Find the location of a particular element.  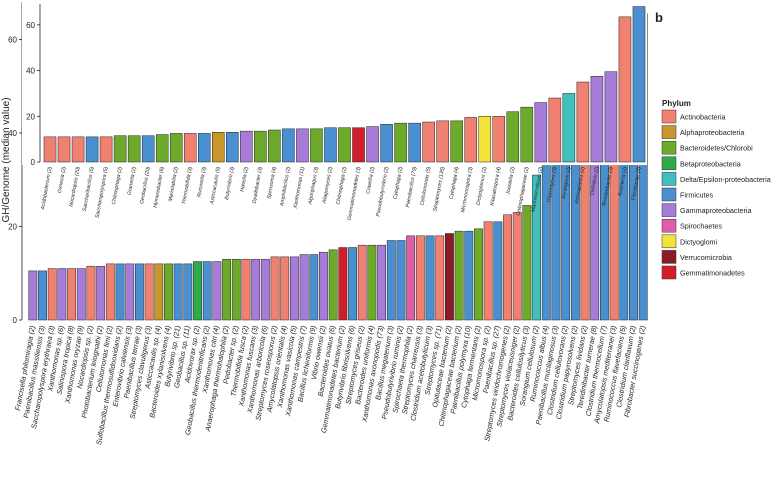

panel-a-x-tick-label: Nocardiopsis (20) is located at coordinates (75, 186).